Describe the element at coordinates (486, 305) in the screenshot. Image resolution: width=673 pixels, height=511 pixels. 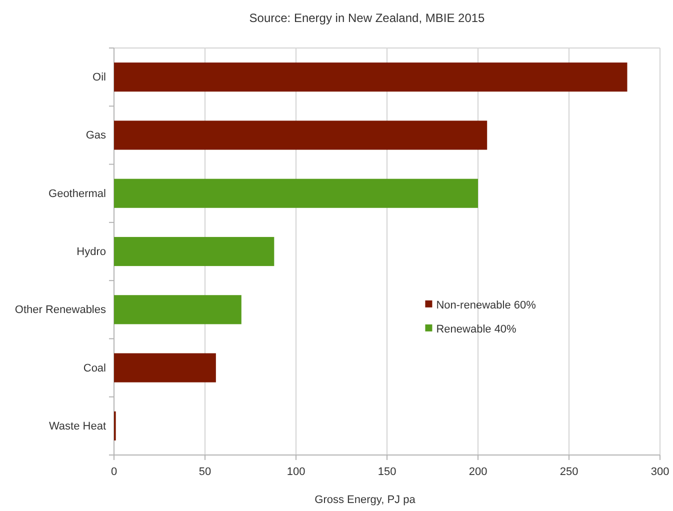
I see `legend-label: Non-renewable 60%` at that location.